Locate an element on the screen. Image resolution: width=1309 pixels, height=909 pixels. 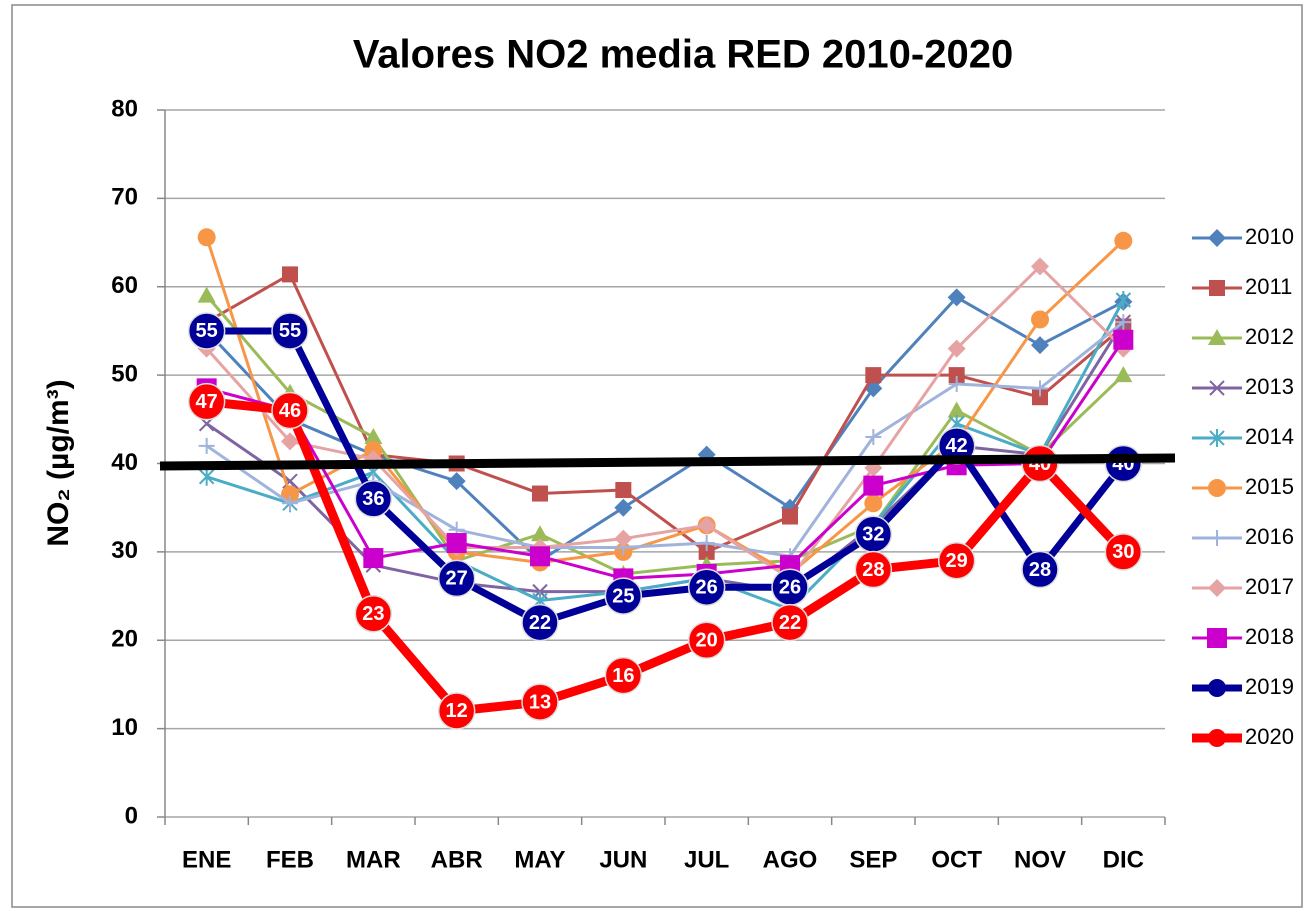
legend-label: 2012 is located at coordinates (1269, 336).